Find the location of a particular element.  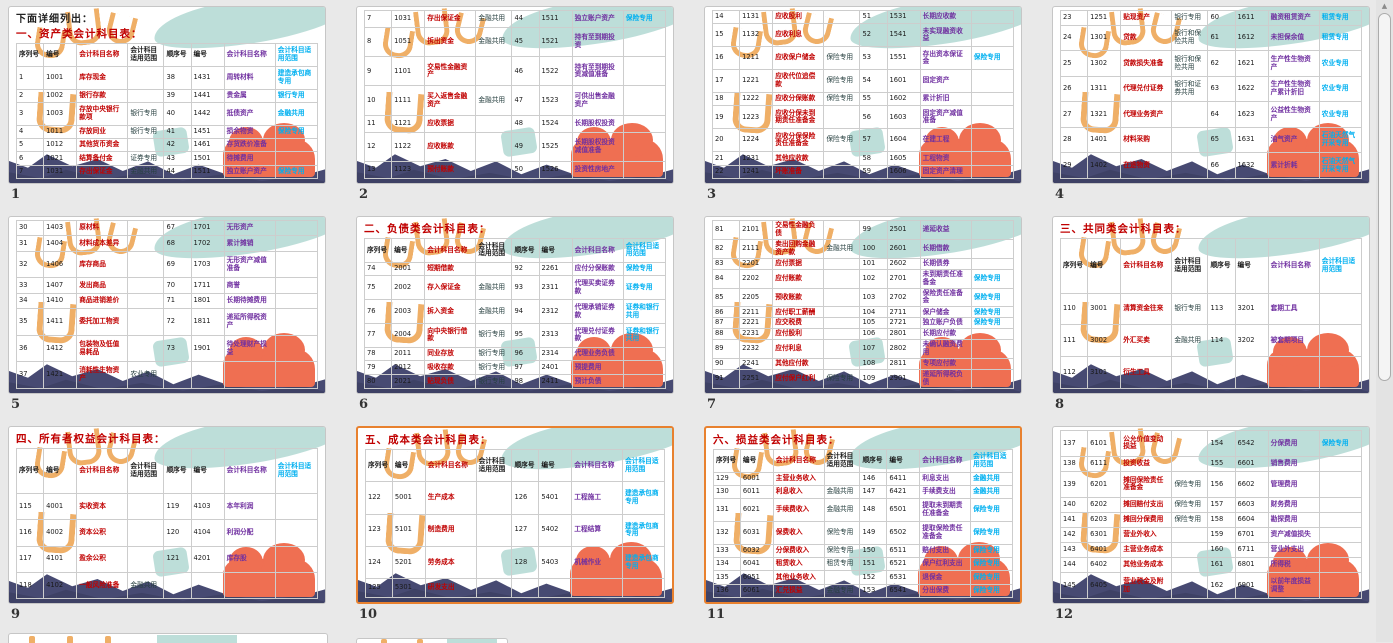

table-cell: 122 is located at coordinates (379, 498).